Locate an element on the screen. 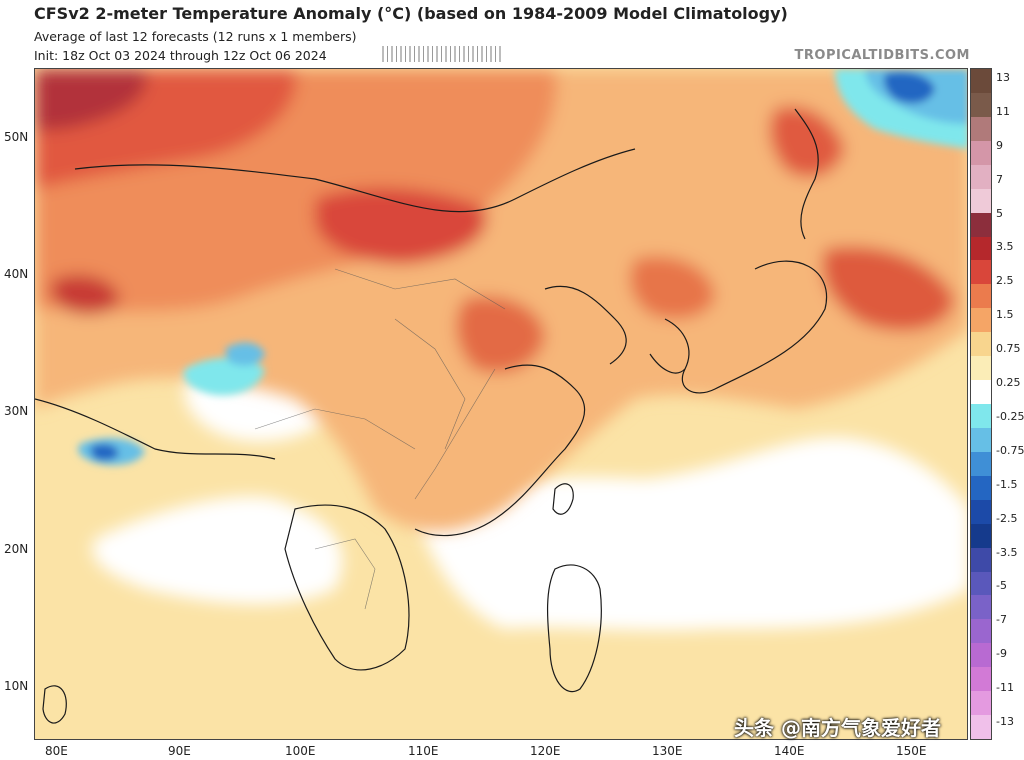  colorbar-label: -7 is located at coordinates (1001, 620).